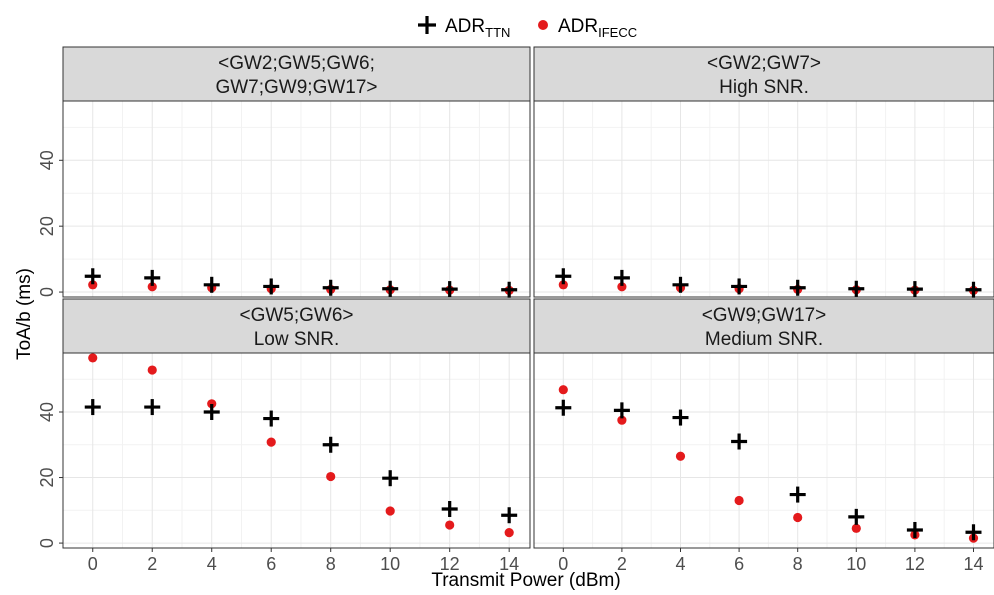  Describe the element at coordinates (427, 25) in the screenshot. I see `legend-plus-marker` at that location.